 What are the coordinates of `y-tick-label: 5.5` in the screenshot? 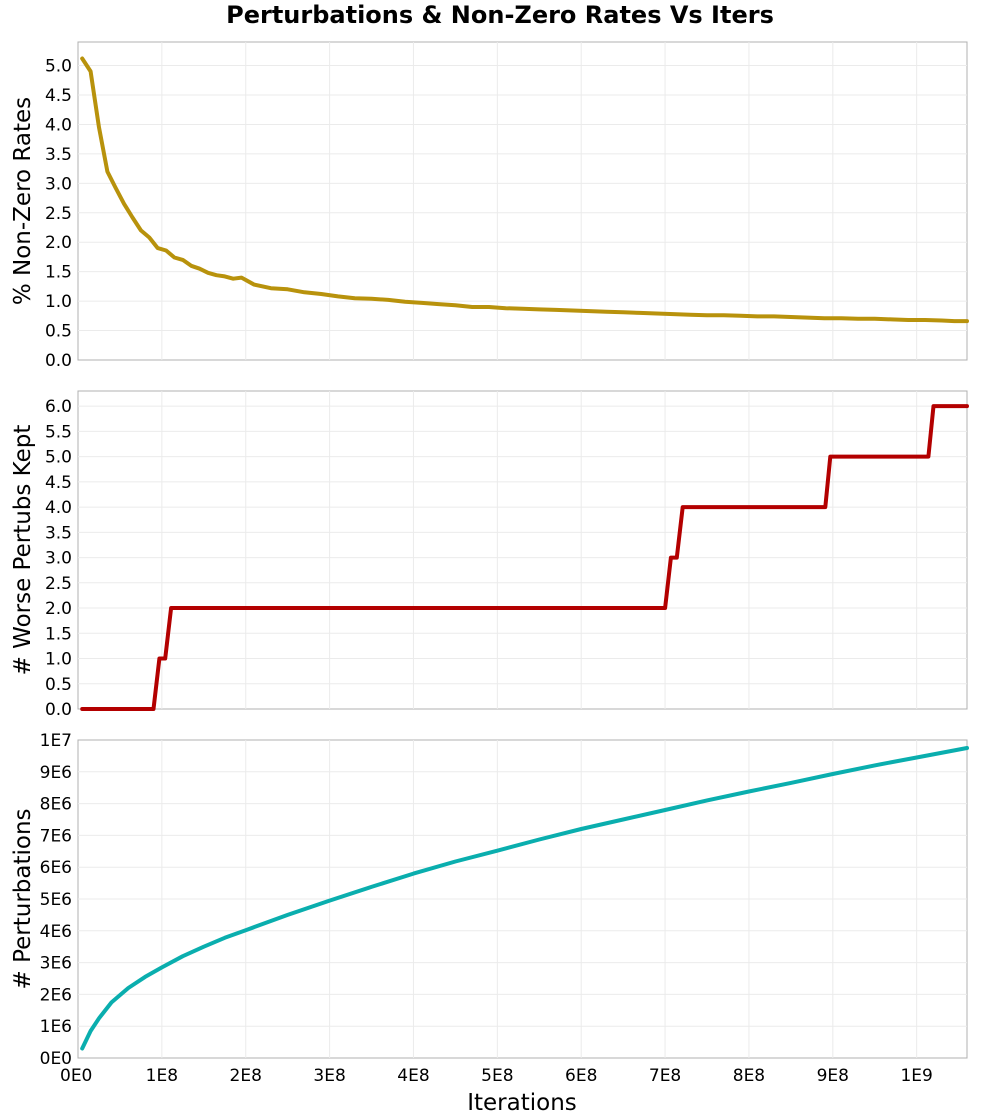 It's located at (58, 432).